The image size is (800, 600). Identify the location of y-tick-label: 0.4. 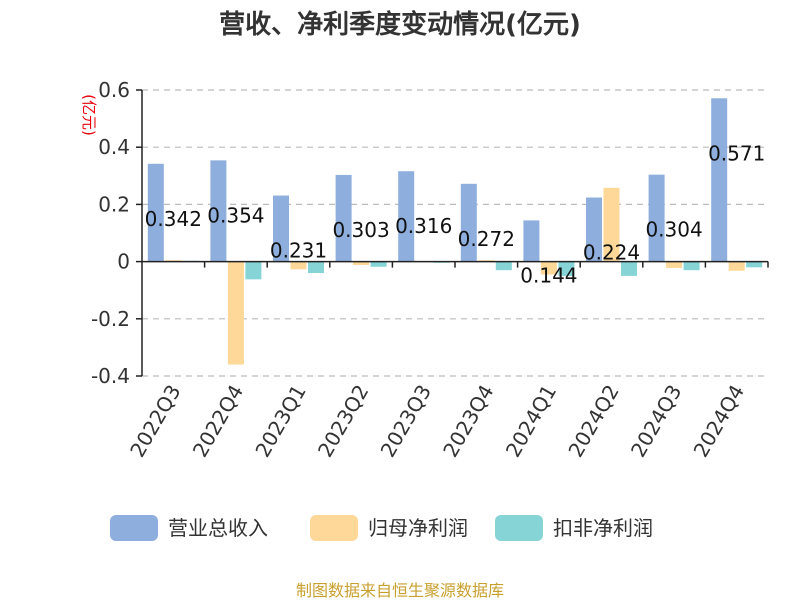
(114, 147).